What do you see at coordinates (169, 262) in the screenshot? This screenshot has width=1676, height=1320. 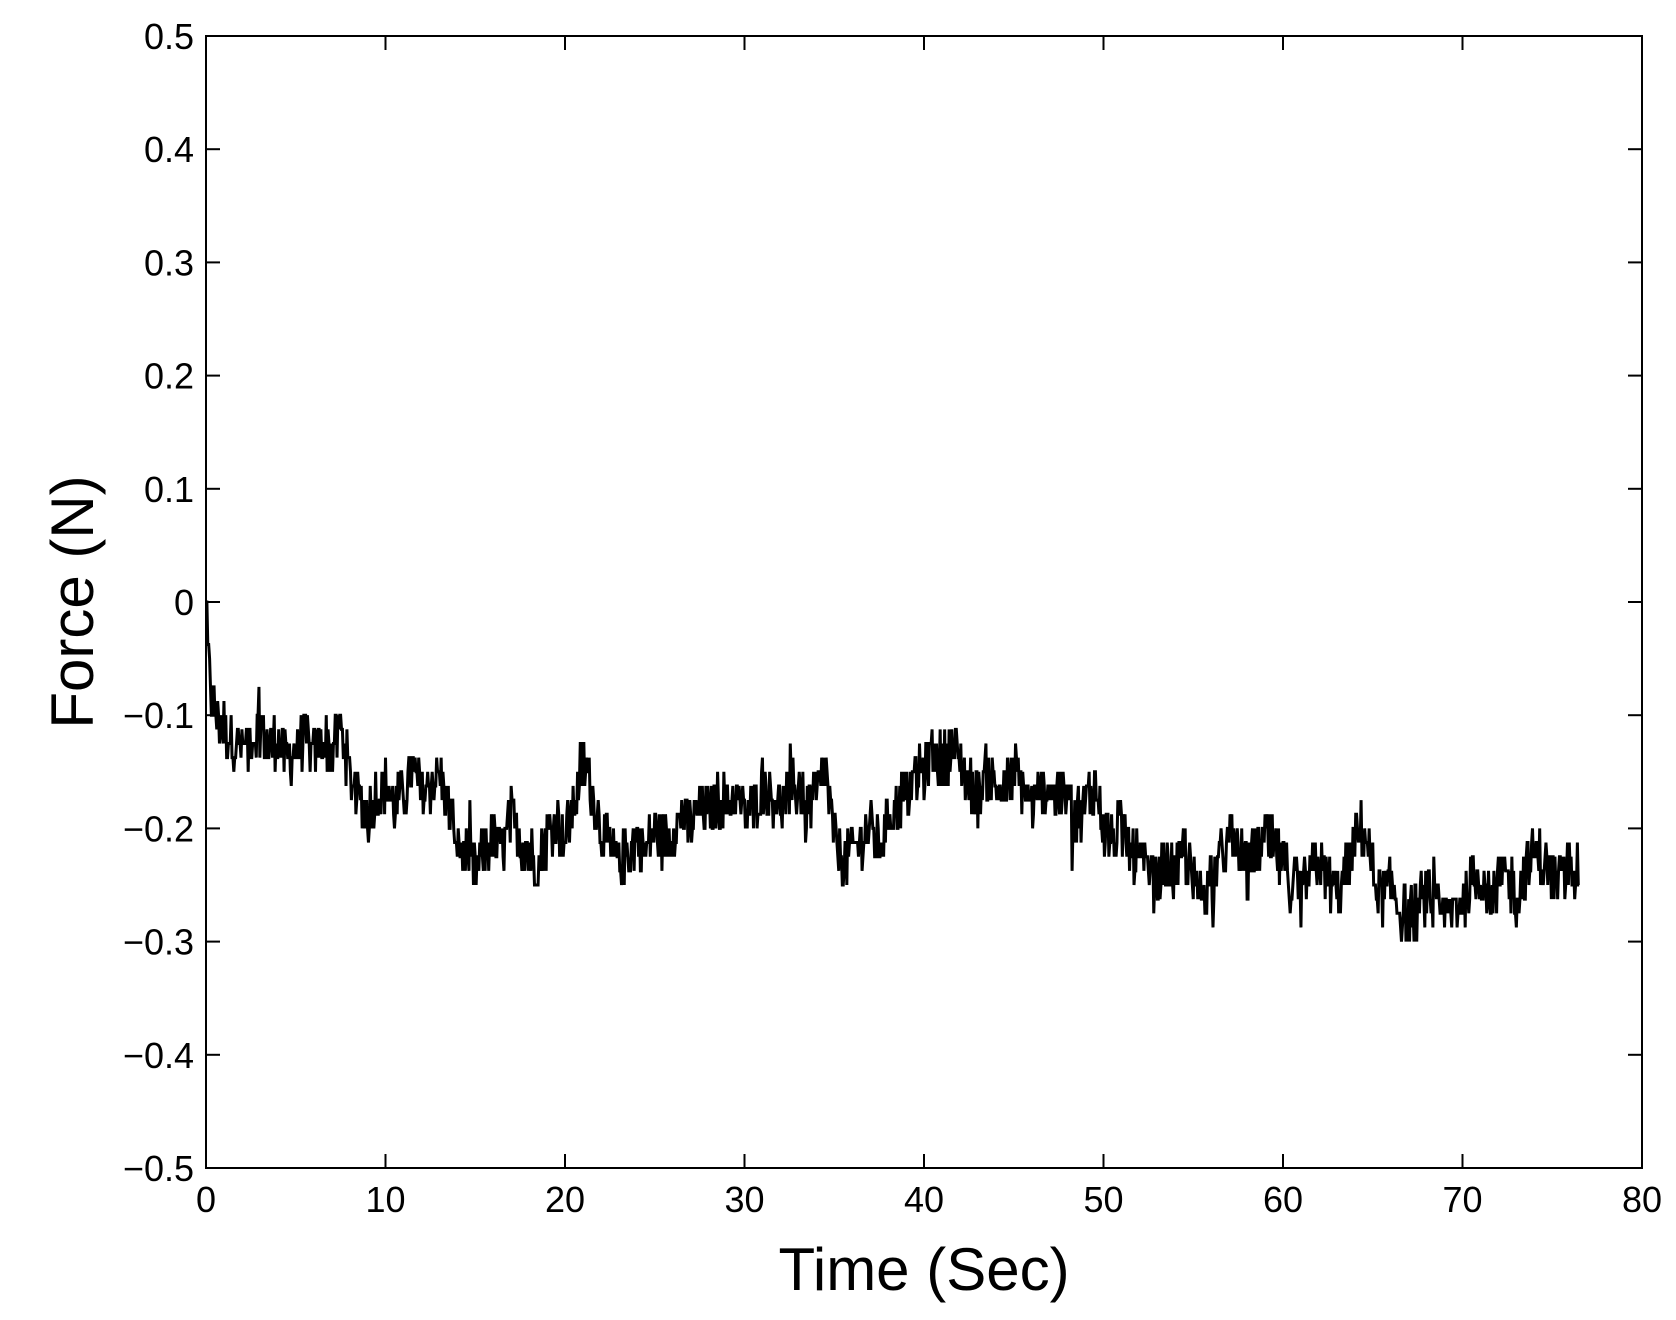 I see `y-tick-label: 0.3` at bounding box center [169, 262].